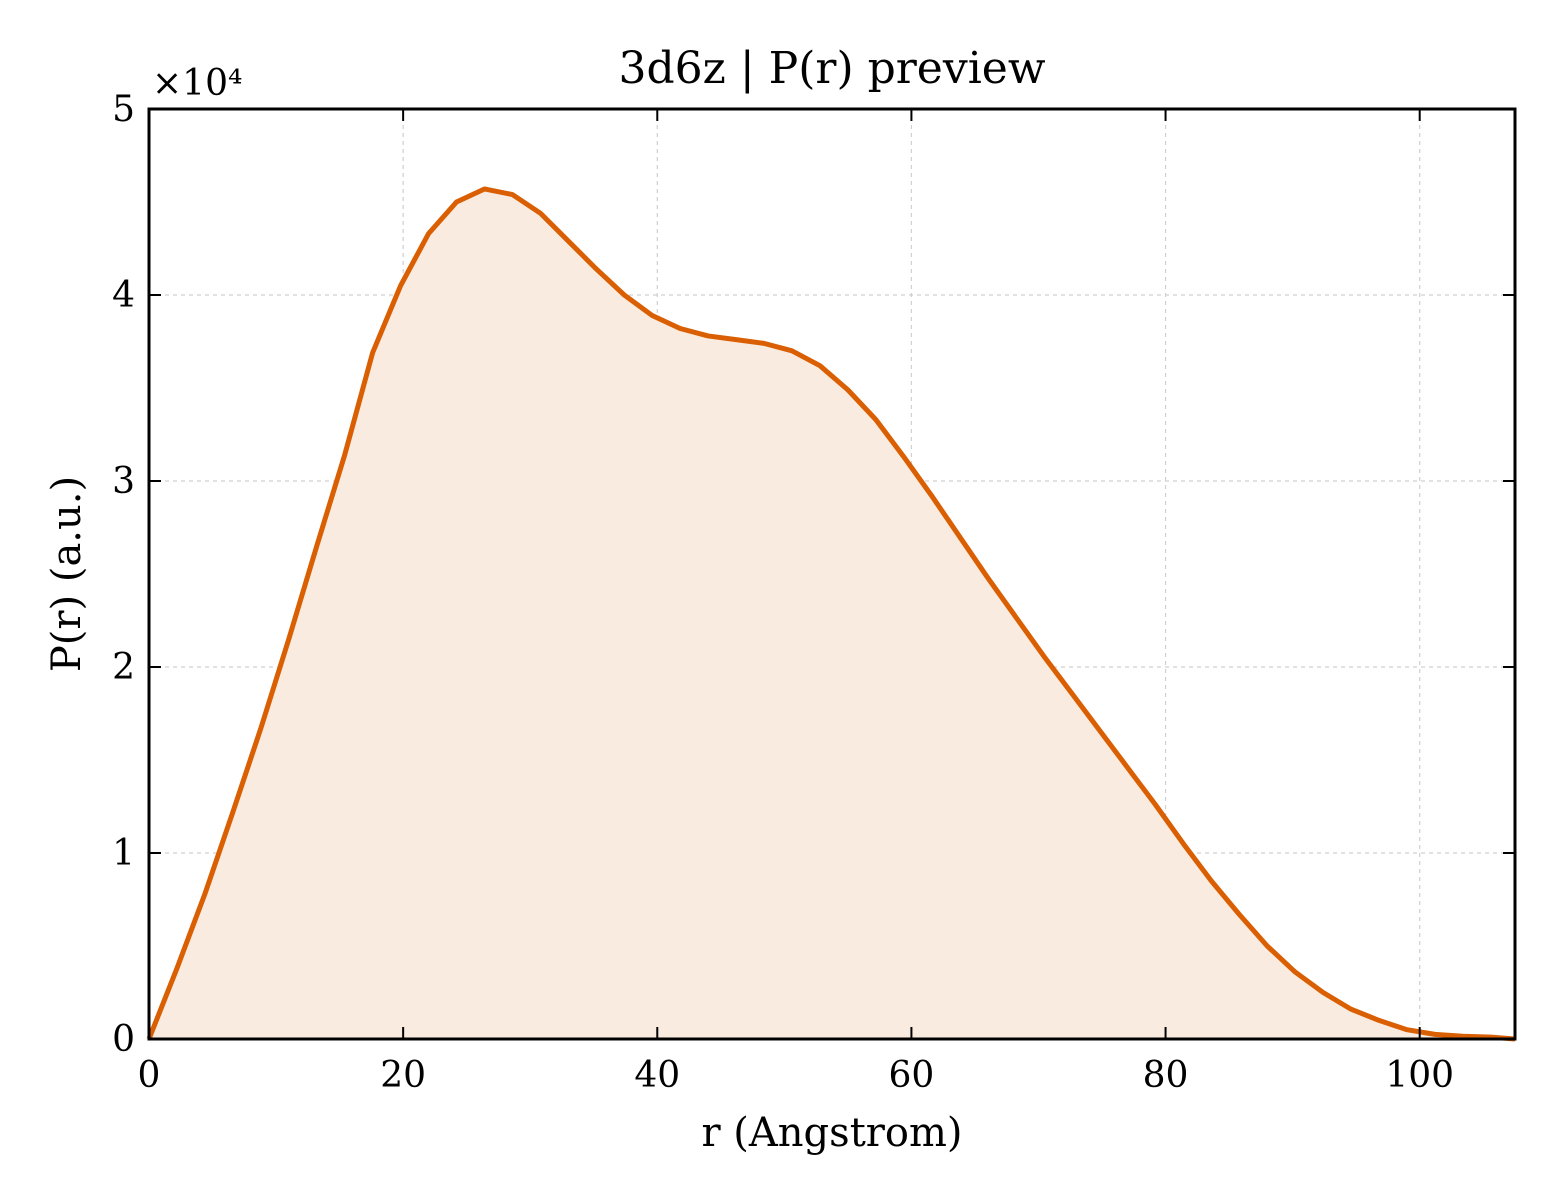 The width and height of the screenshot is (1560, 1200). What do you see at coordinates (403, 1075) in the screenshot?
I see `x-tick-label: 20` at bounding box center [403, 1075].